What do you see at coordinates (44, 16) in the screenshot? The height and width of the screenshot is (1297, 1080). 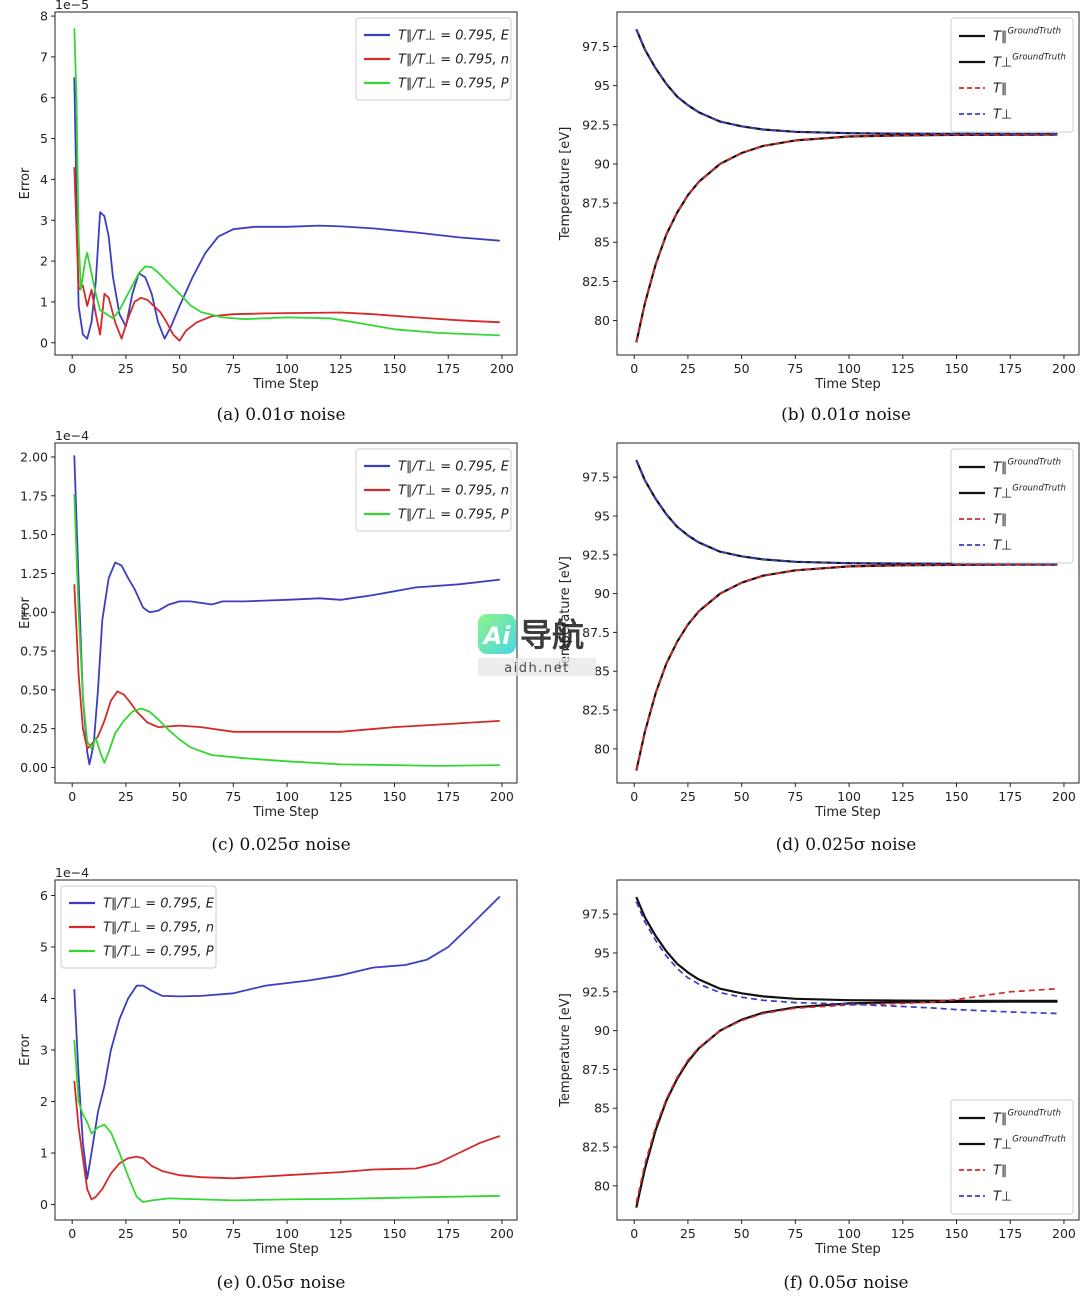 I see `y-tick-label: 8` at bounding box center [44, 16].